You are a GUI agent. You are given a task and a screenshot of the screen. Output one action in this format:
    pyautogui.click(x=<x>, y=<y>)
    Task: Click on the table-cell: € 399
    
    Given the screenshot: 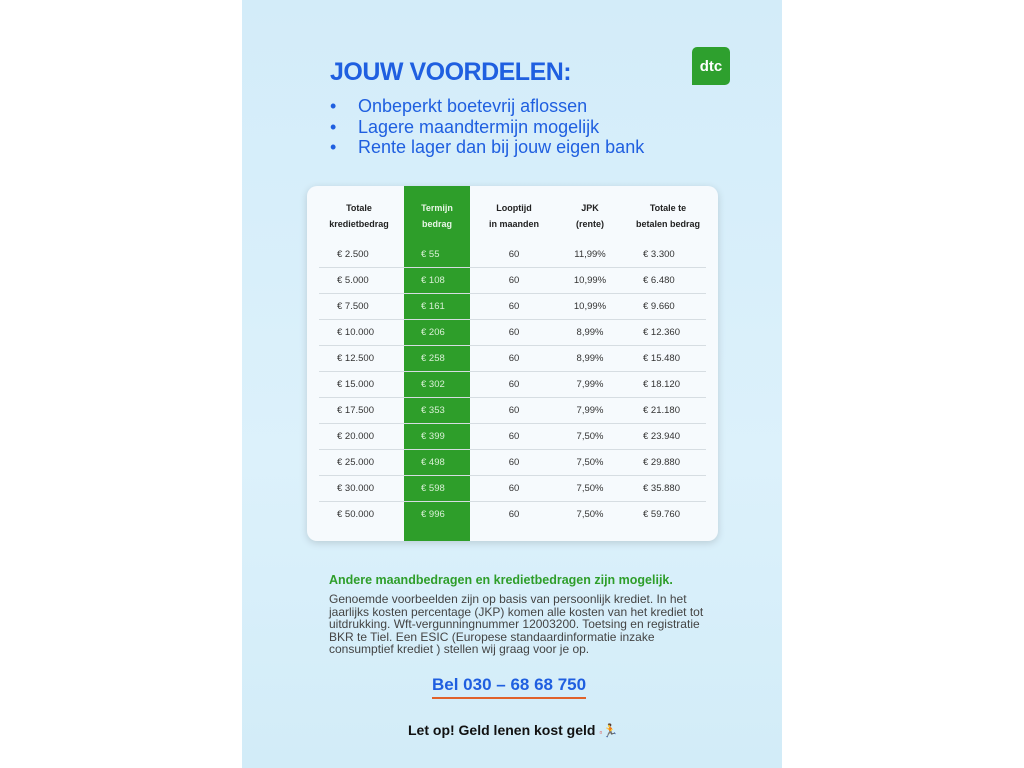 What is the action you would take?
    pyautogui.click(x=433, y=436)
    